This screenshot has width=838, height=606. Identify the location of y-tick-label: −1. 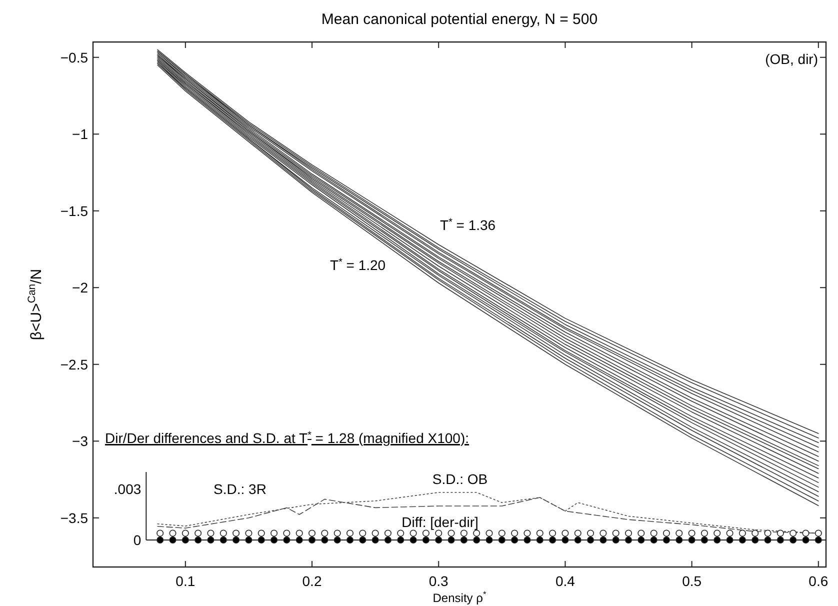
(80, 134).